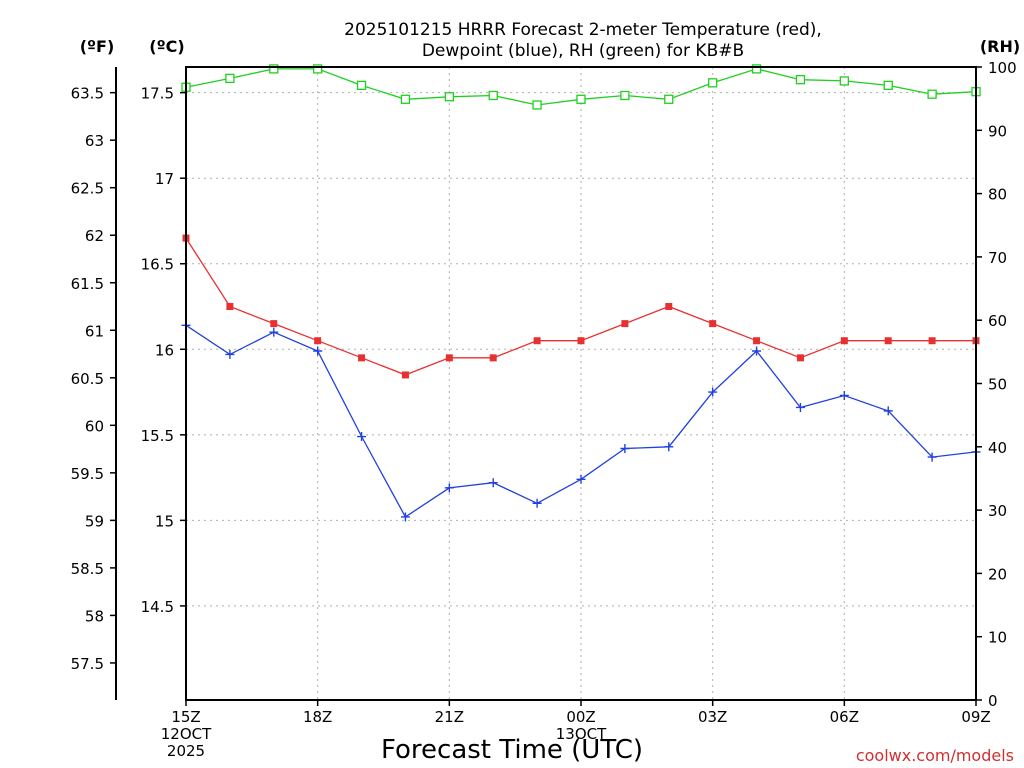 The width and height of the screenshot is (1024, 768). I want to click on credit-text: coolwx.com/models, so click(935, 755).